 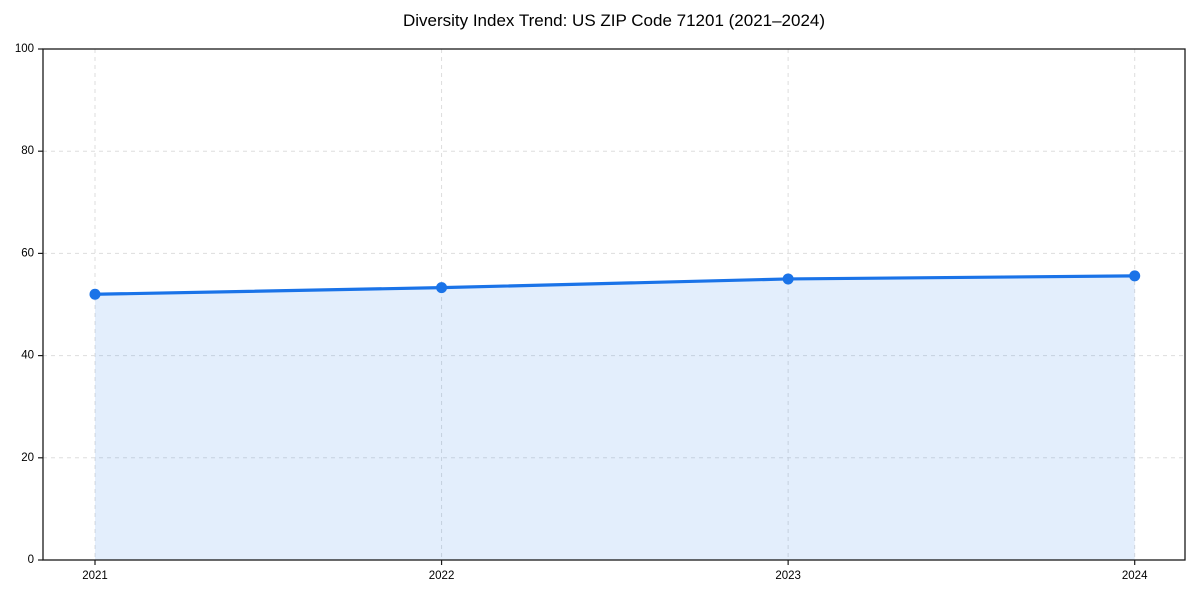 What do you see at coordinates (1135, 576) in the screenshot?
I see `x-tick-label: 2024` at bounding box center [1135, 576].